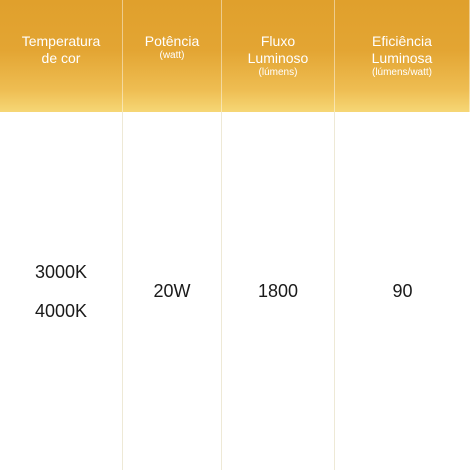  I want to click on flux-value: 1800, so click(278, 291).